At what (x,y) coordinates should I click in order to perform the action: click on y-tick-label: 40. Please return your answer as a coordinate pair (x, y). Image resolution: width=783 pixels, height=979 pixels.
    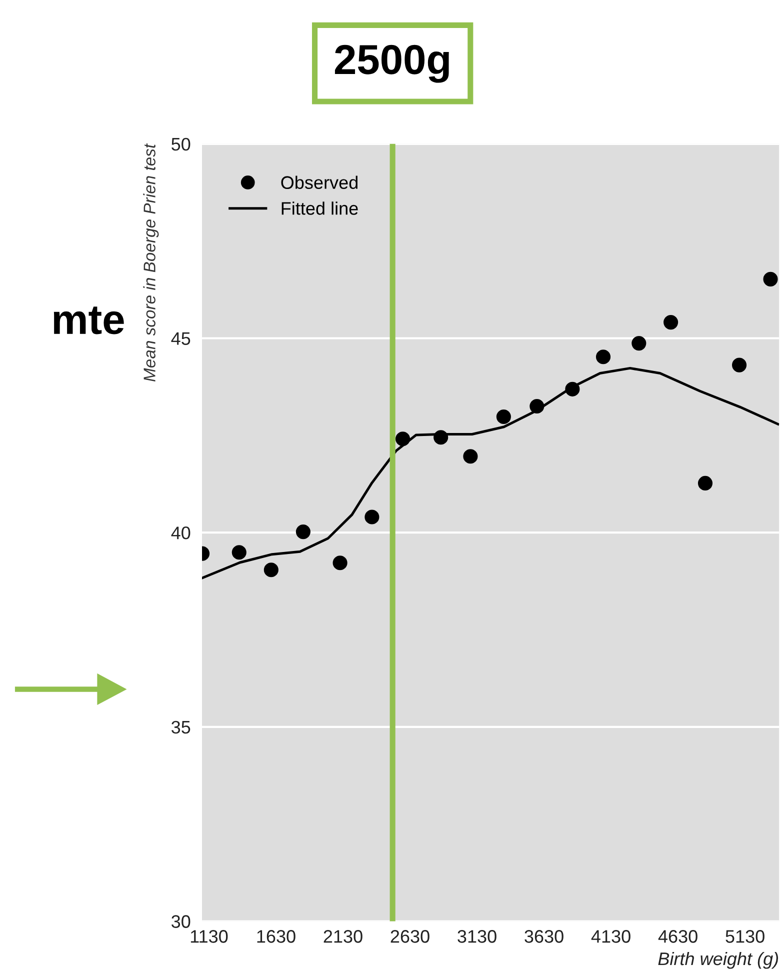
    Looking at the image, I should click on (180, 533).